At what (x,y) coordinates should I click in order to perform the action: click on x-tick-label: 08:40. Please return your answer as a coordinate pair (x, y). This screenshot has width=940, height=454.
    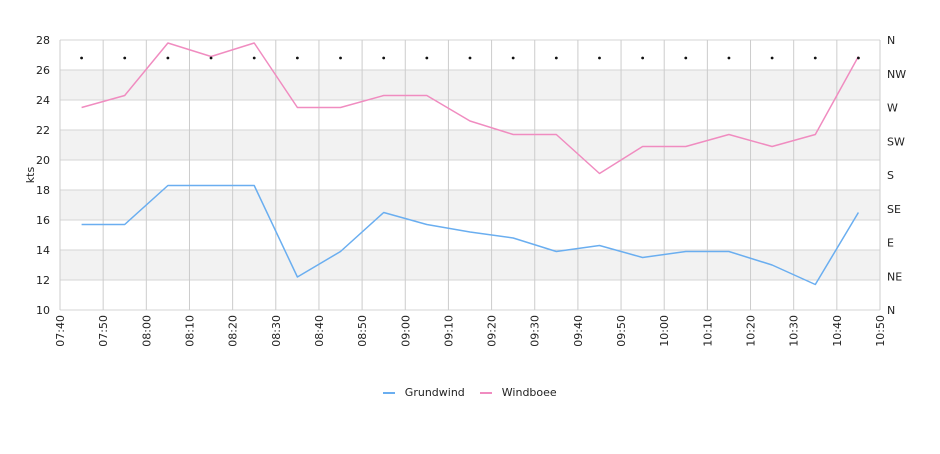
    Looking at the image, I should click on (319, 331).